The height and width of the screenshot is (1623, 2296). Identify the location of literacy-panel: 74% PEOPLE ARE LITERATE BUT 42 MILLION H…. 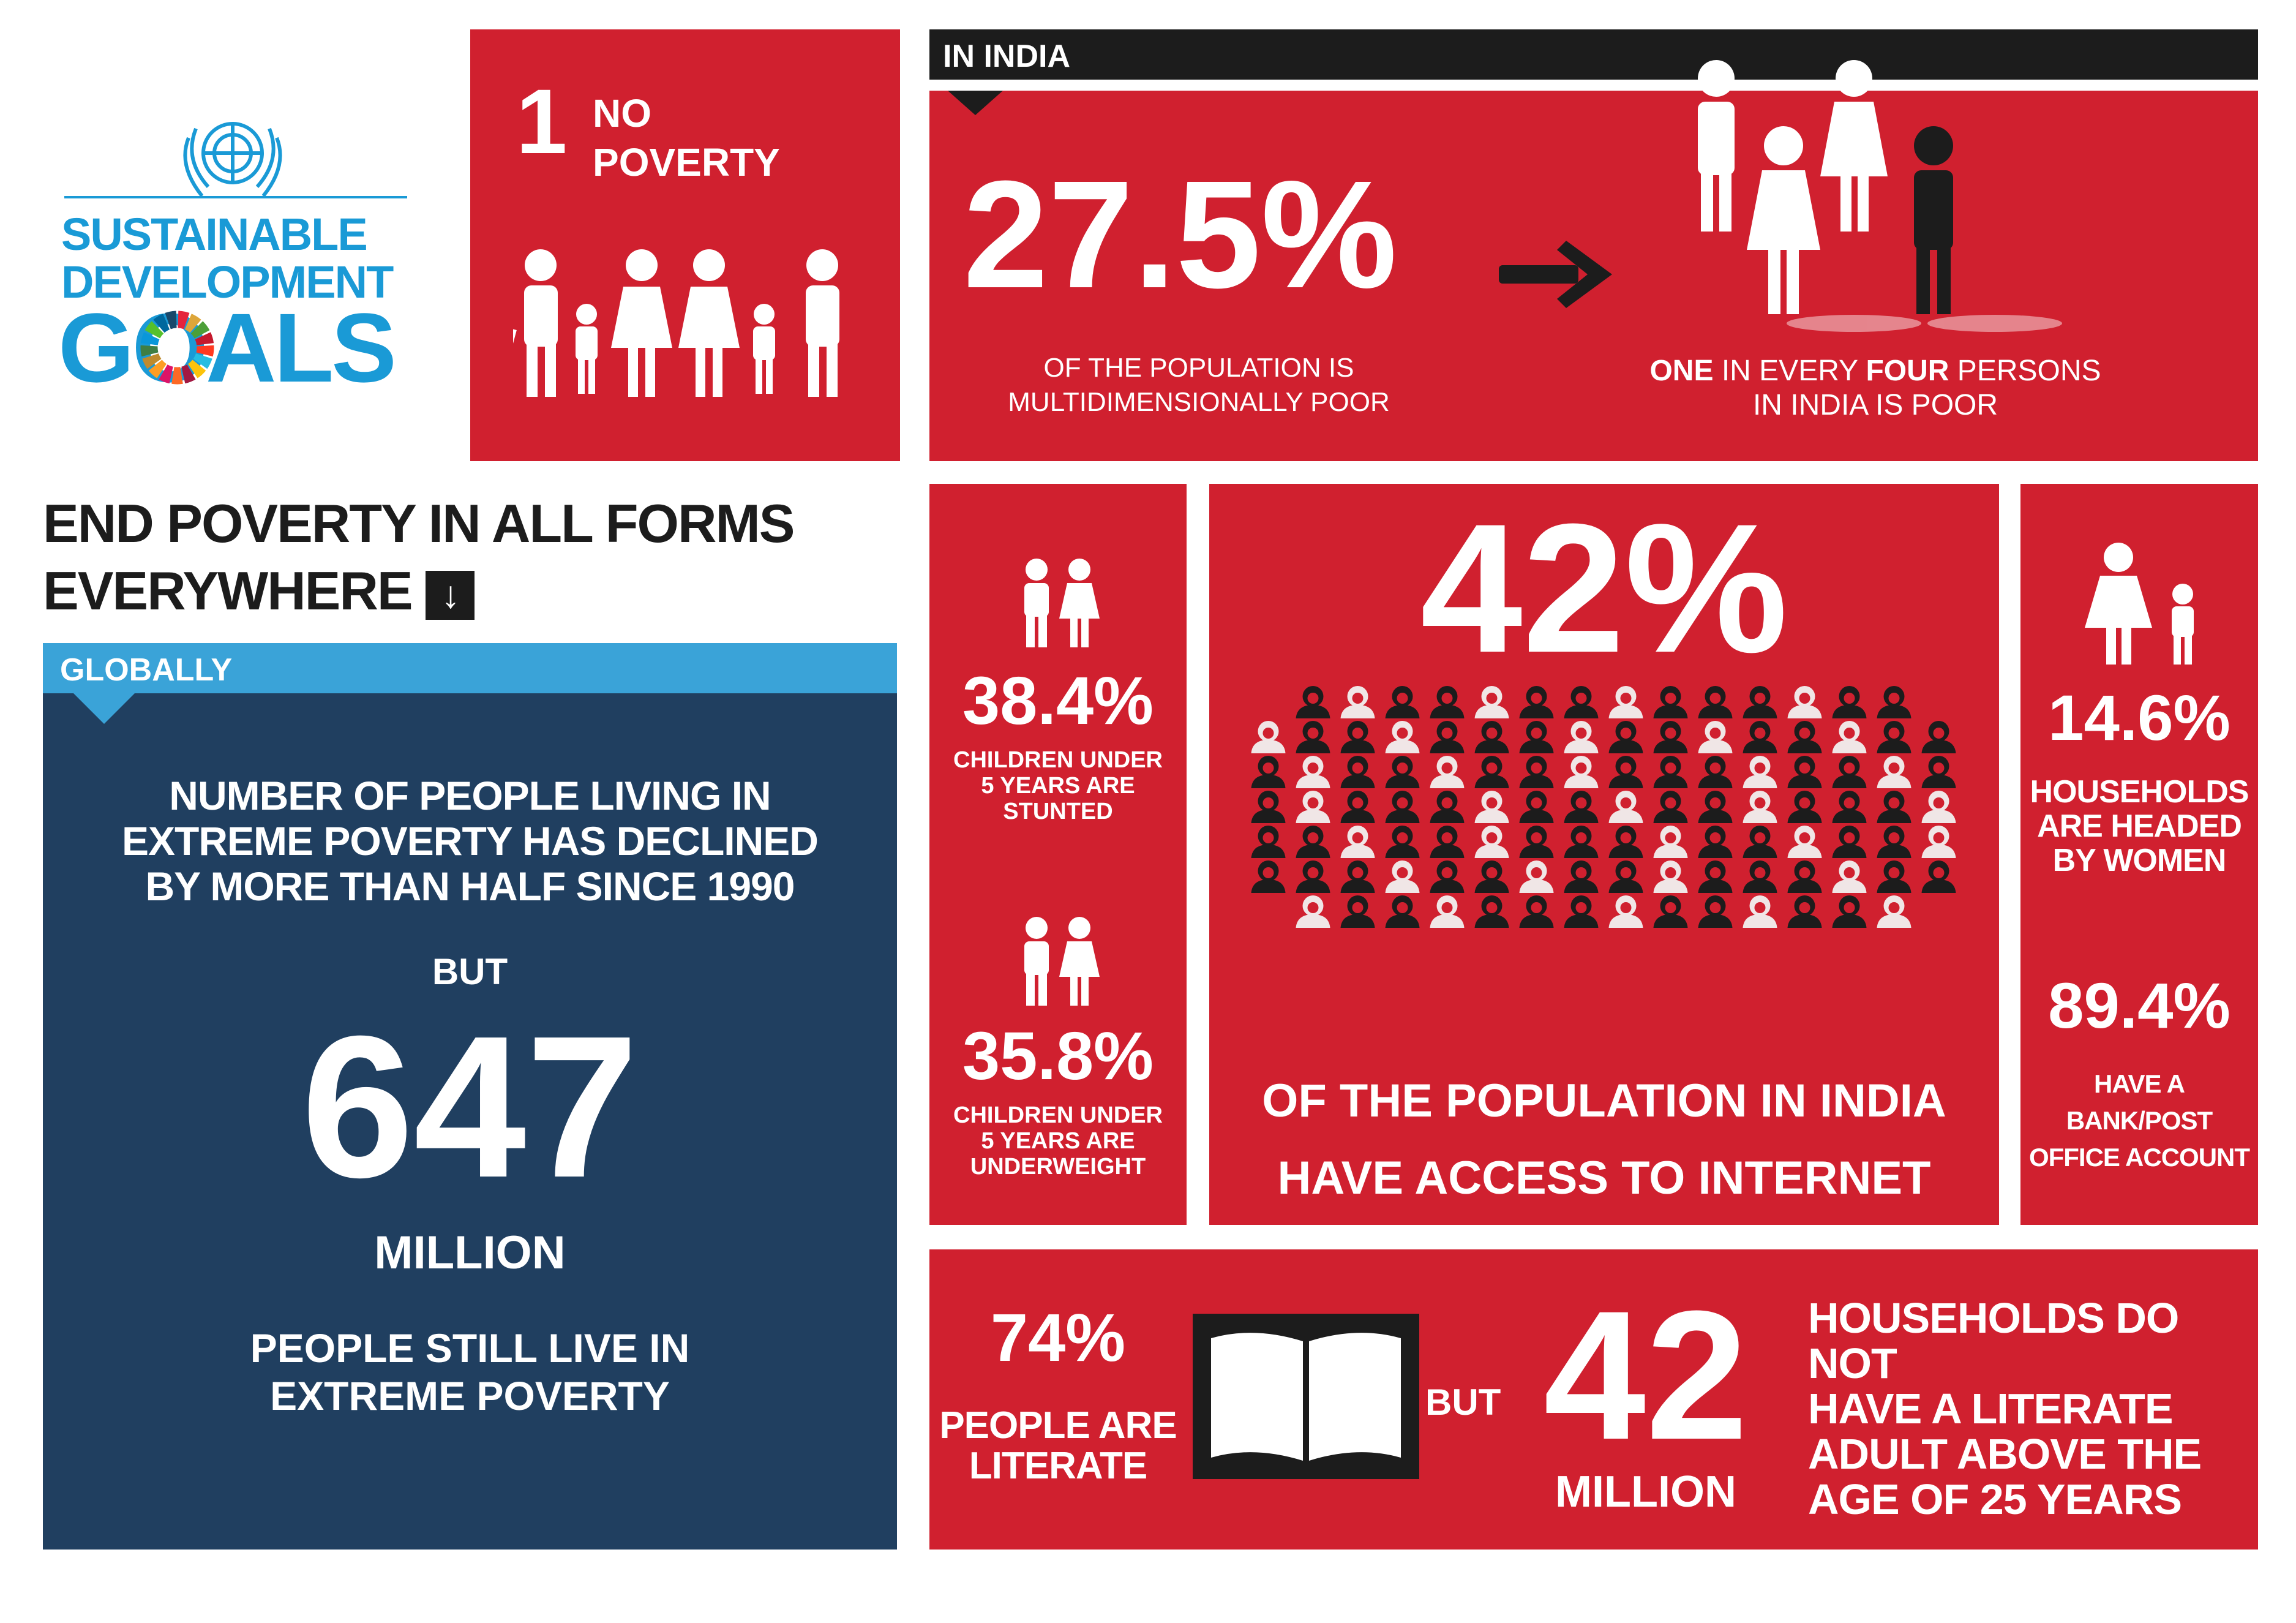
(1593, 1399).